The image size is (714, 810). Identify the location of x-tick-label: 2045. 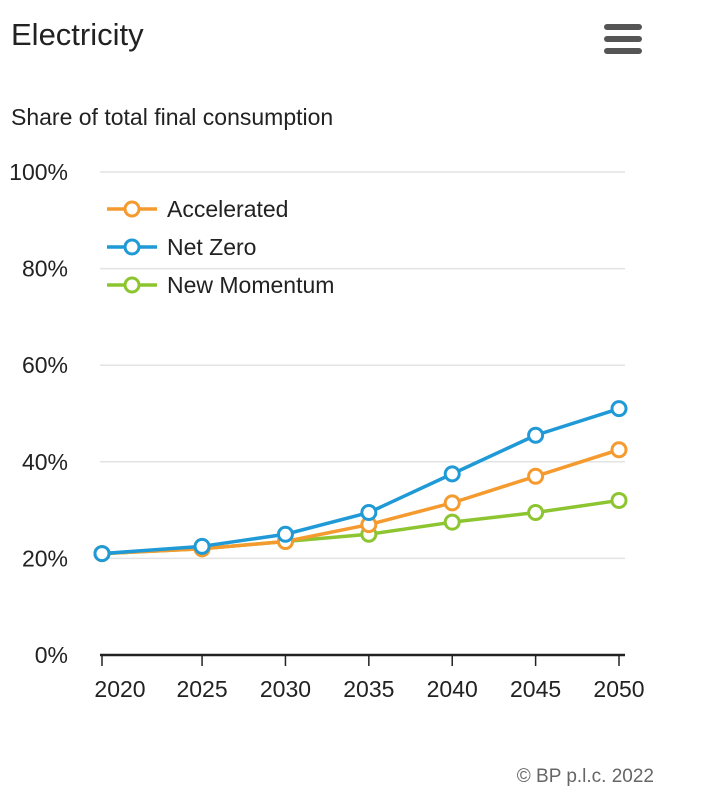
(535, 689).